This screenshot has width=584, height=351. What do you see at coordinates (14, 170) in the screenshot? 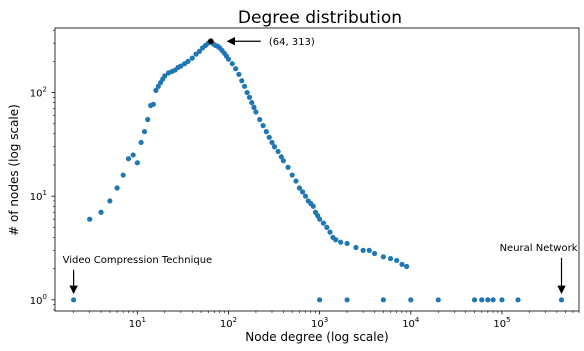
I see `y-axis-label: # of nodes (log scale)` at bounding box center [14, 170].